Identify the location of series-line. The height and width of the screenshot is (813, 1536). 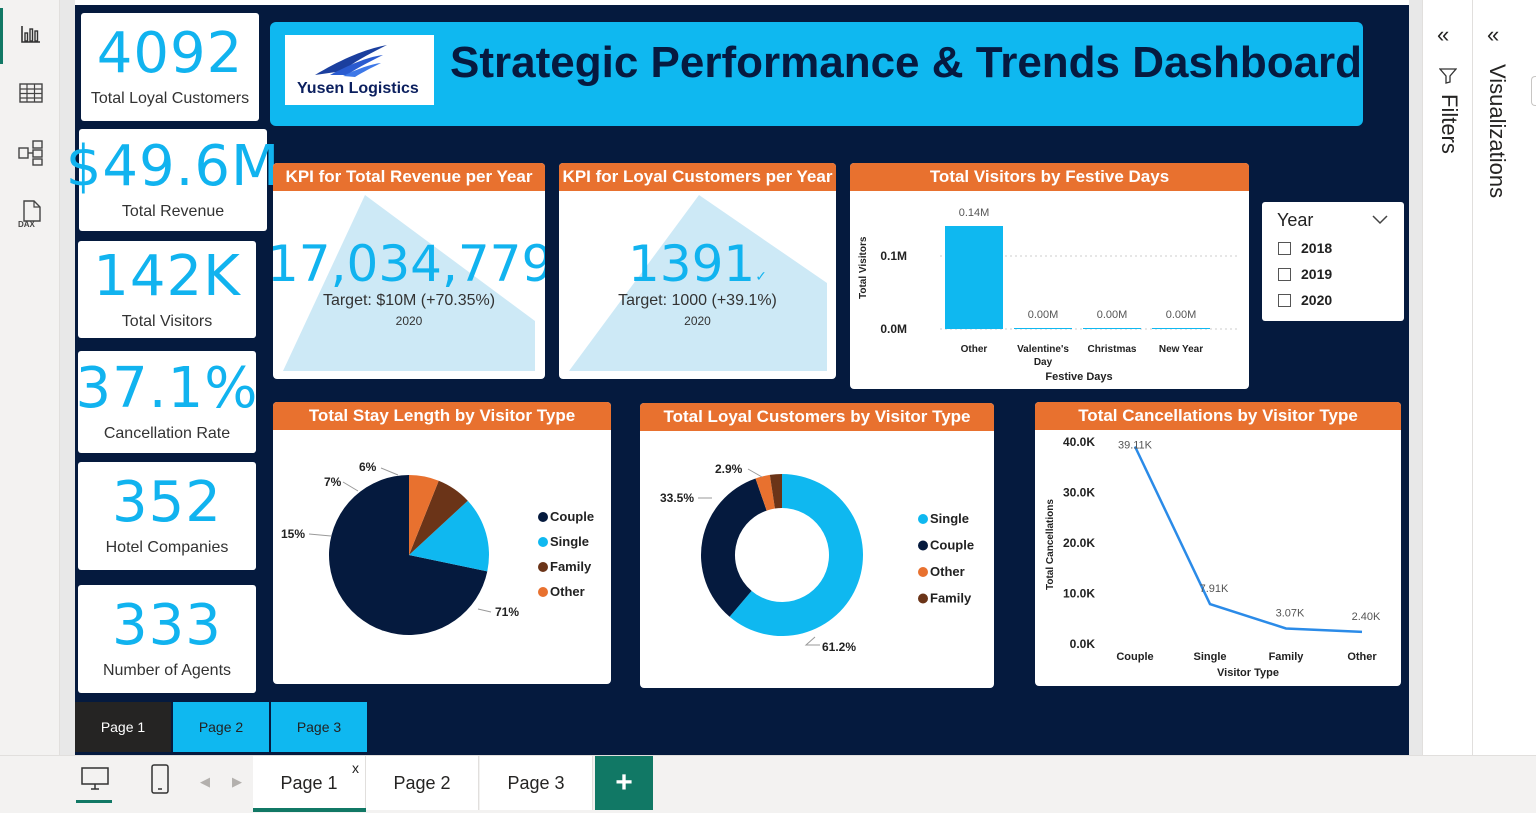
(1248, 539).